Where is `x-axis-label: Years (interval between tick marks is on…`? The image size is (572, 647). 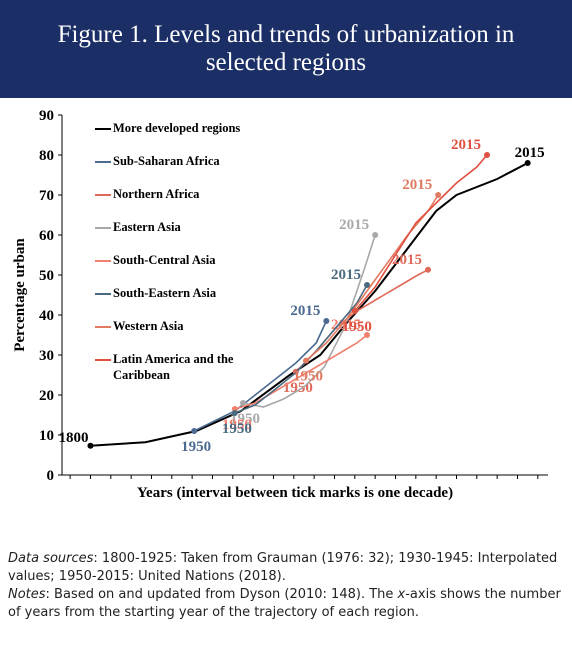 x-axis-label: Years (interval between tick marks is on… is located at coordinates (295, 493).